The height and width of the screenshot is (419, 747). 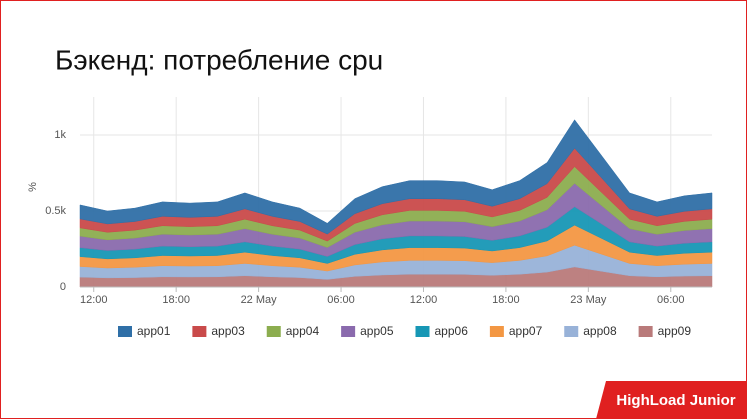 I want to click on legend-label: app09, so click(x=675, y=331).